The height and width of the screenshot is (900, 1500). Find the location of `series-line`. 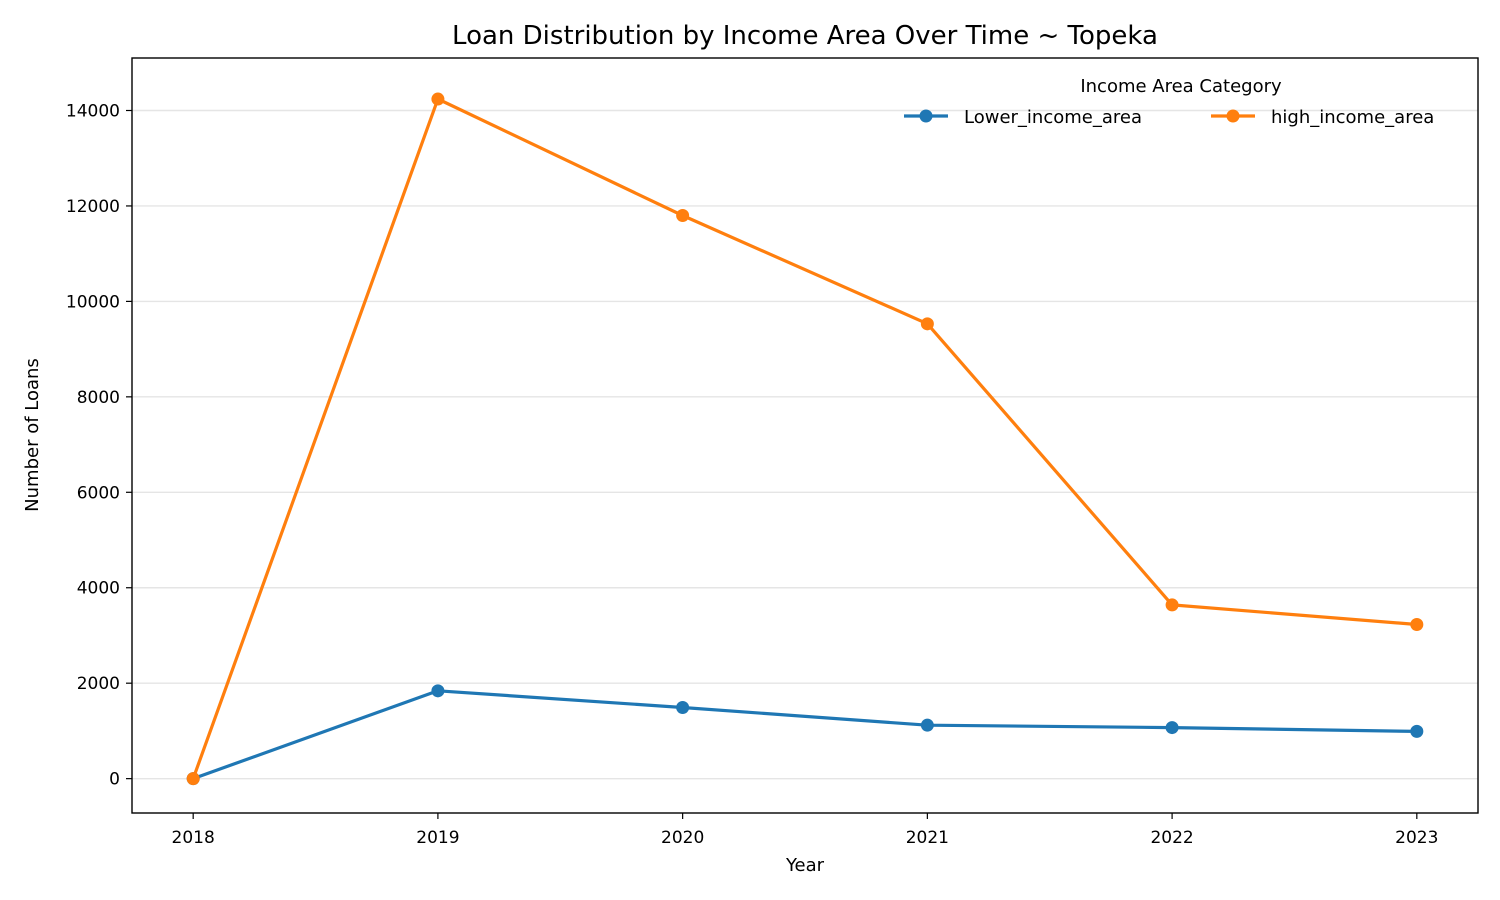

series-line is located at coordinates (804, 735).